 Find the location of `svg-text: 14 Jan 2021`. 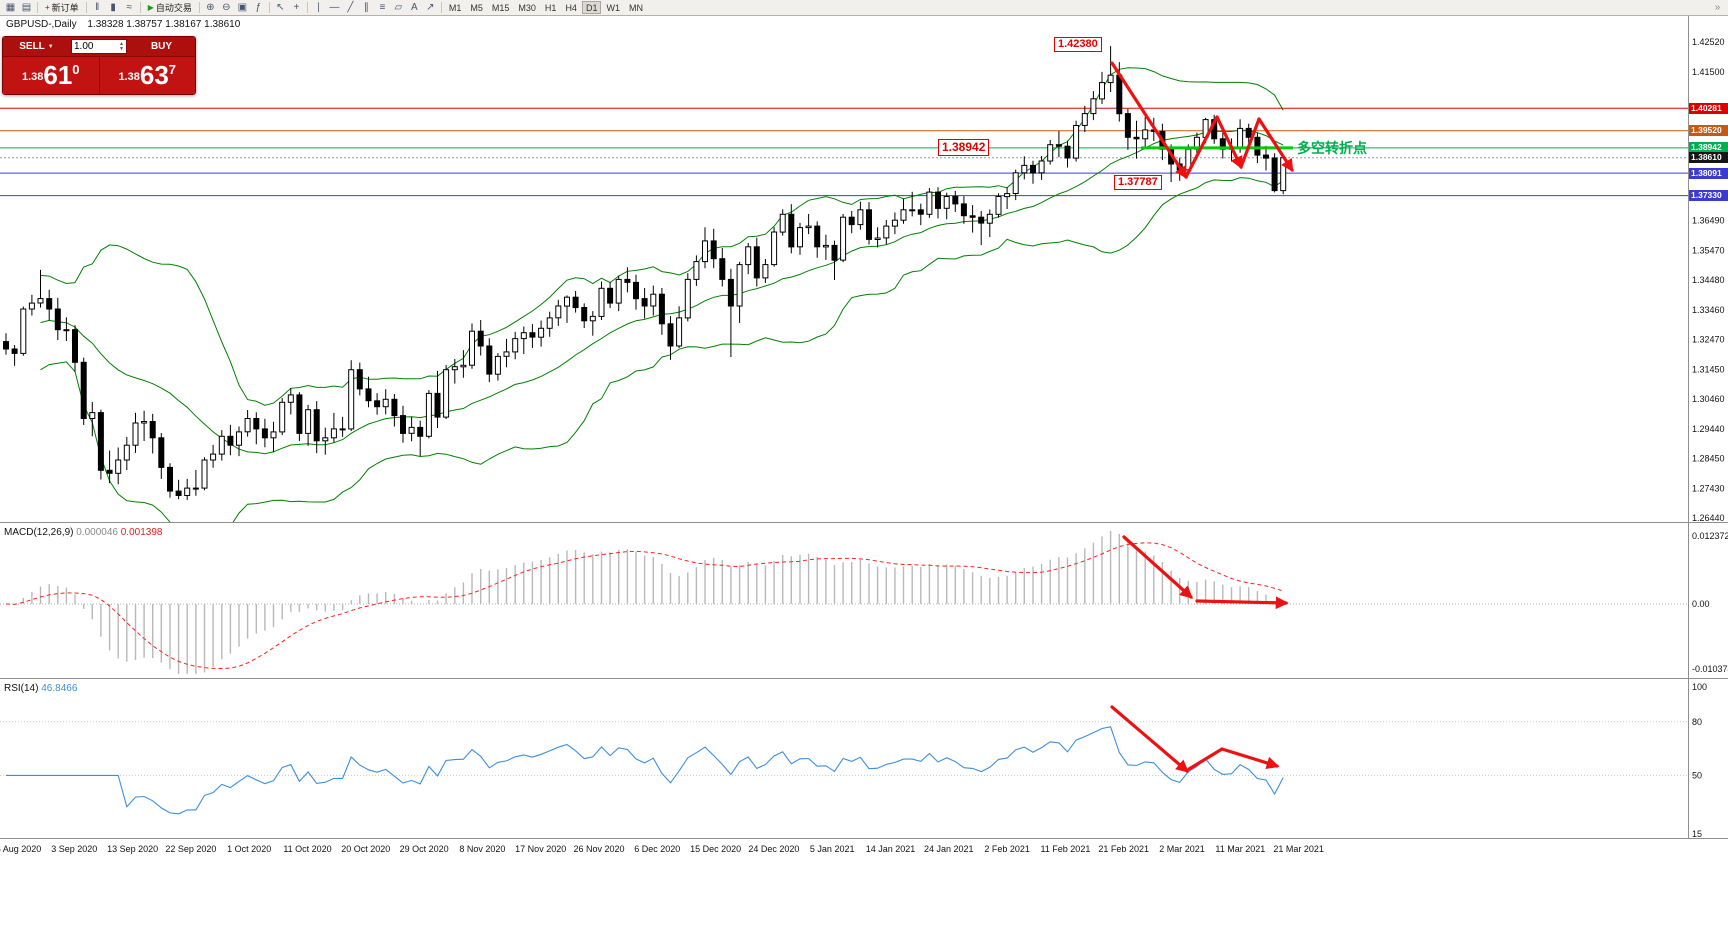

svg-text: 14 Jan 2021 is located at coordinates (891, 849).